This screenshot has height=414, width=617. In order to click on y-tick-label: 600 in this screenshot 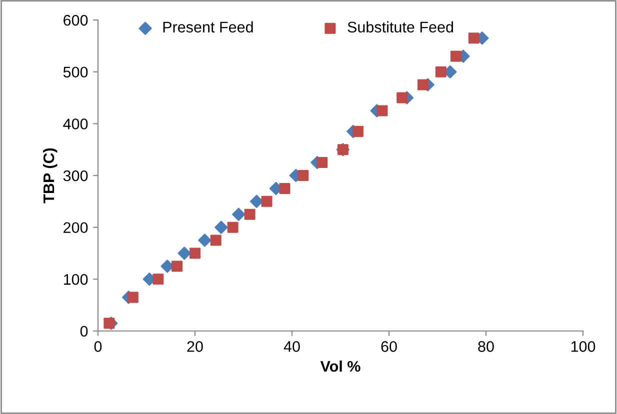, I will do `click(76, 20)`.